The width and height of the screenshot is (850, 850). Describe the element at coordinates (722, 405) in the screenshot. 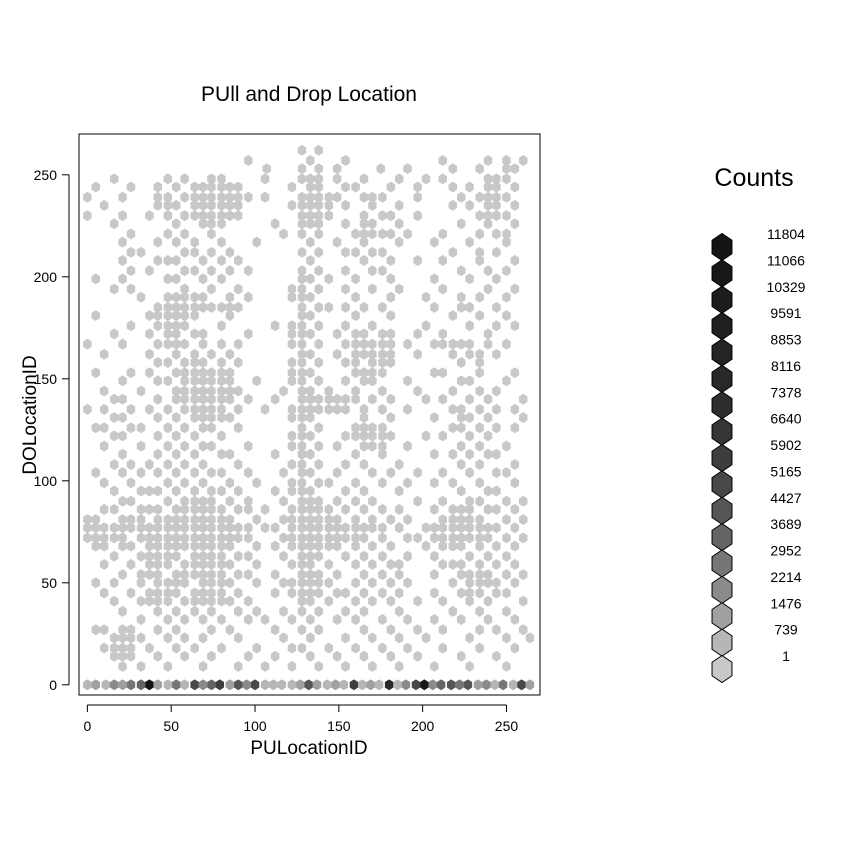

I see `legend-hex` at that location.